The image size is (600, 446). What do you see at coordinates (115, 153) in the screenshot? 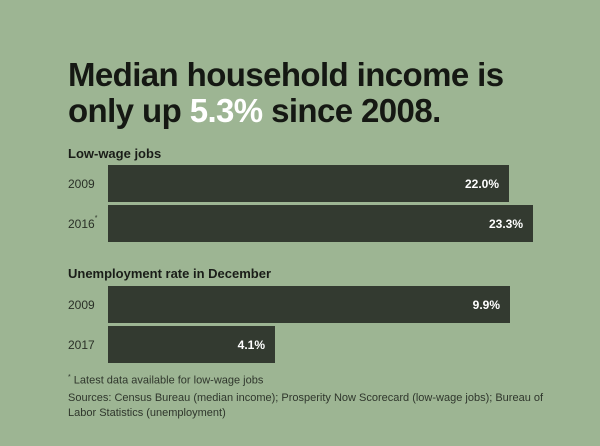
I see `chart-1-title: Low-wage jobs` at bounding box center [115, 153].